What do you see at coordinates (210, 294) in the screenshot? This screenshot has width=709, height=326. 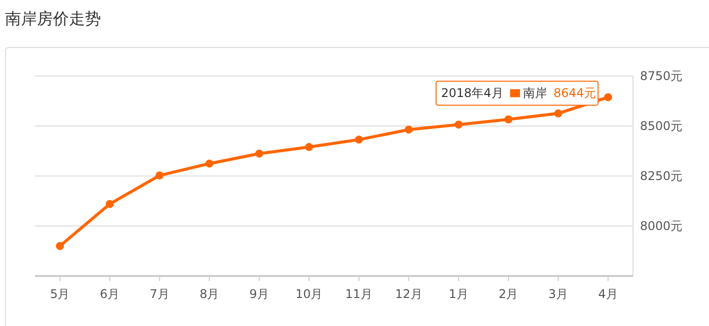 I see `x-tick-label: 8月` at bounding box center [210, 294].